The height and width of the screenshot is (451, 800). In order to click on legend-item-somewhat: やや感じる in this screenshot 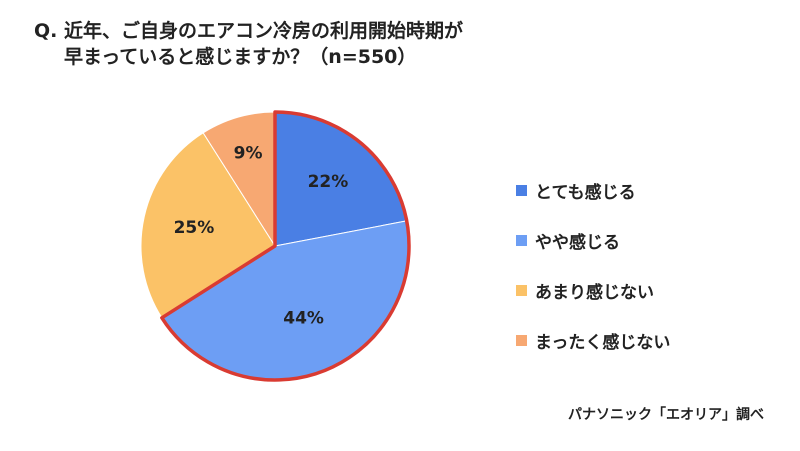, I will do `click(593, 240)`.